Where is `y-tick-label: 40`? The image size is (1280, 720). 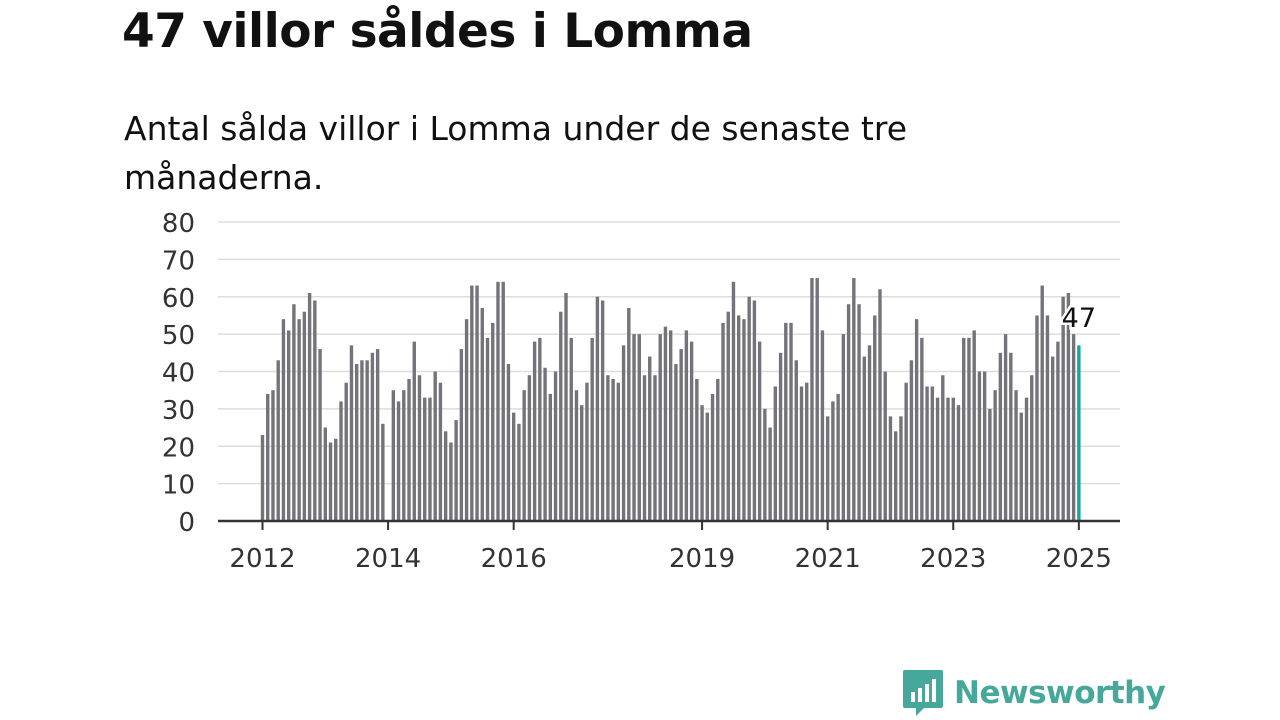
y-tick-label: 40 is located at coordinates (178, 374).